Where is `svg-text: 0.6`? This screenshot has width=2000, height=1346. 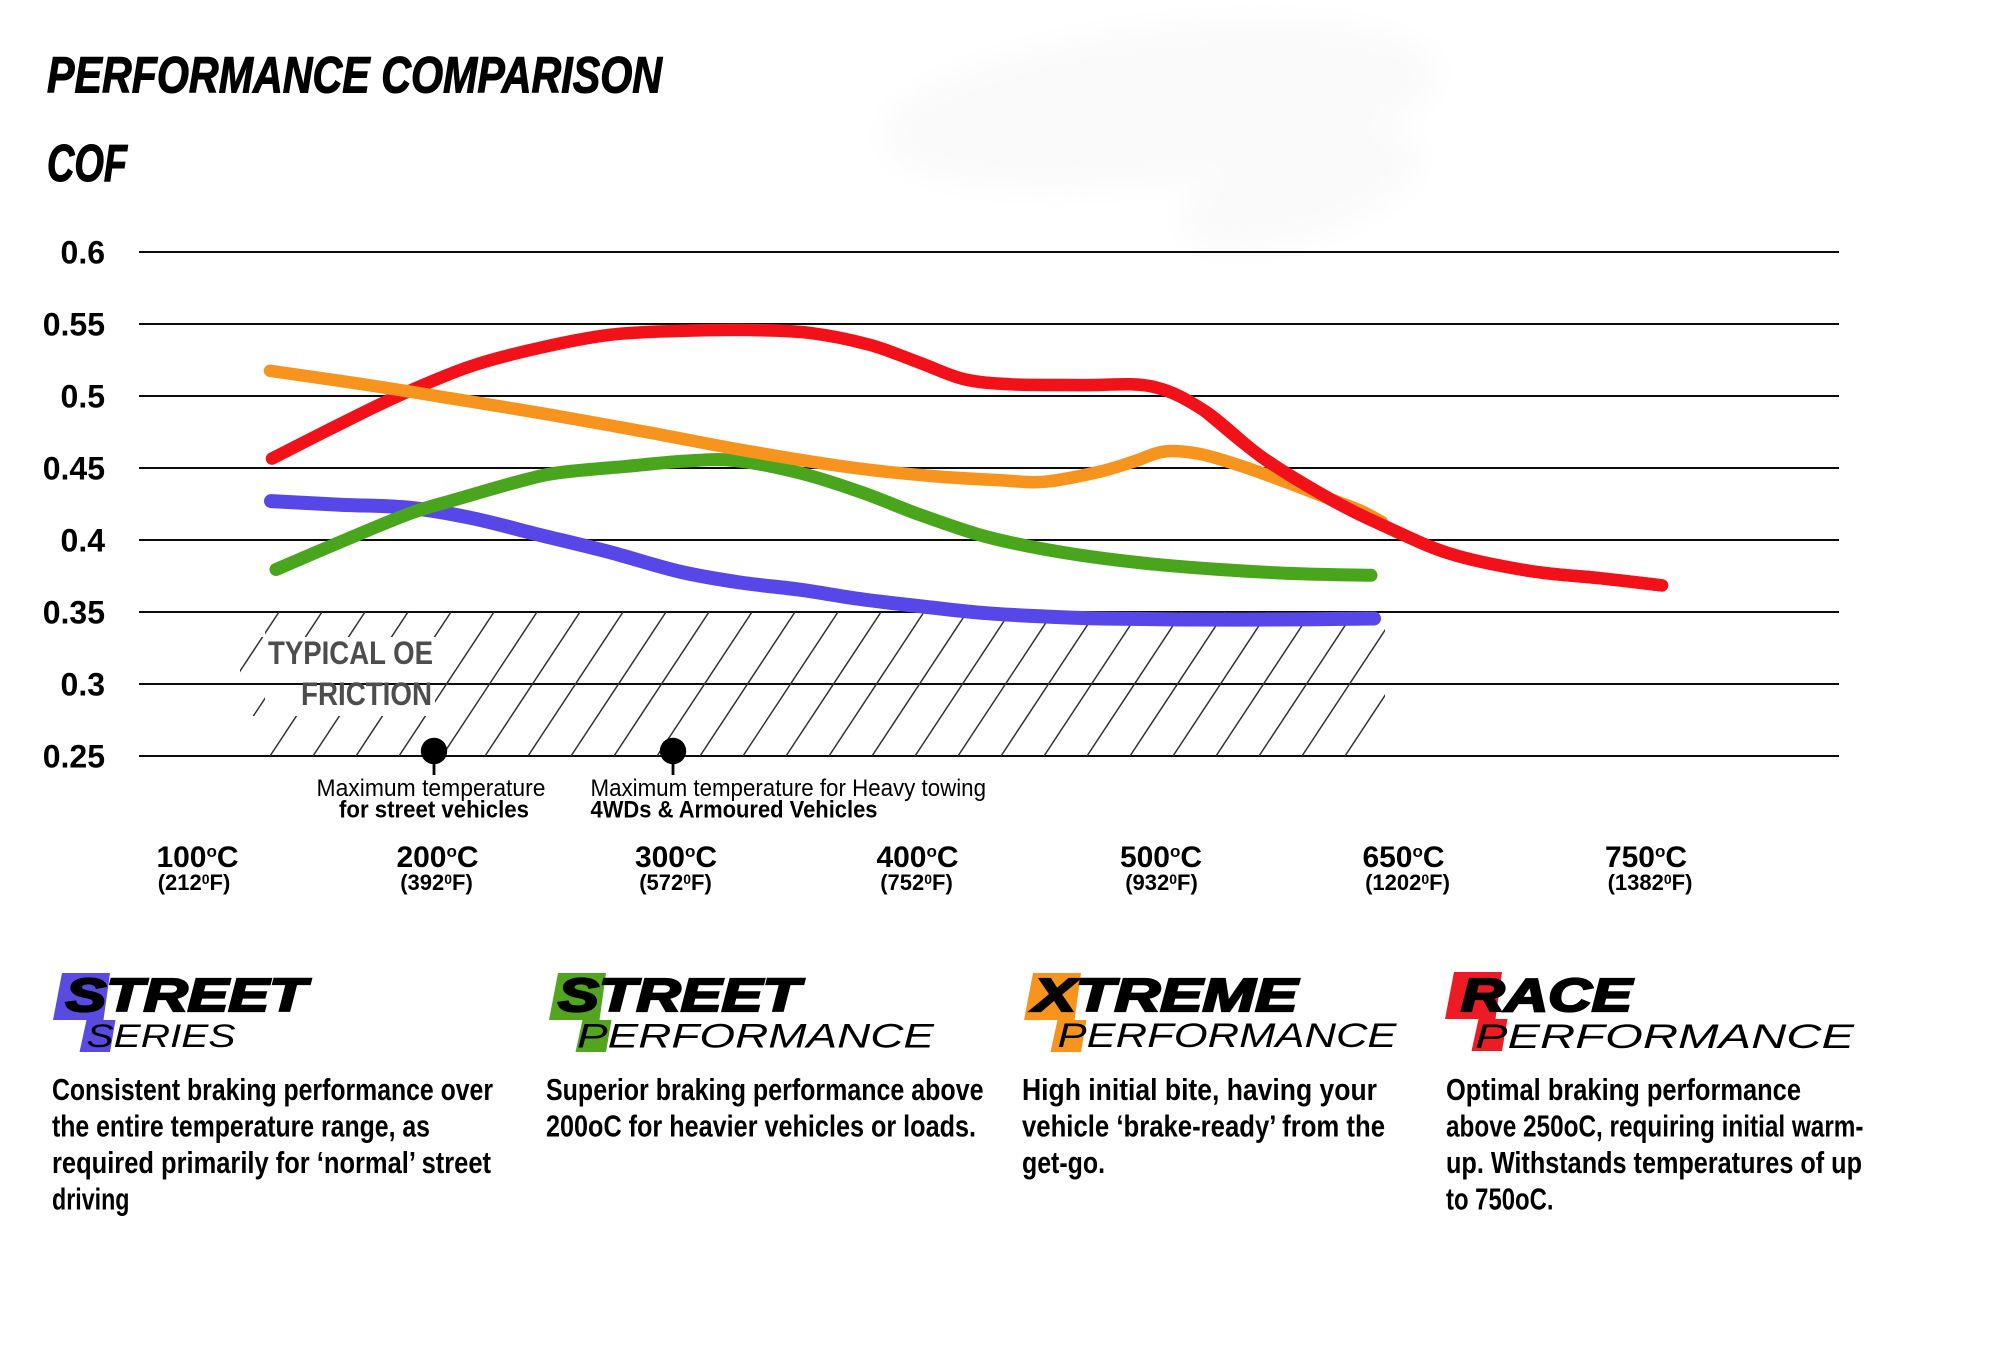 svg-text: 0.6 is located at coordinates (83, 253).